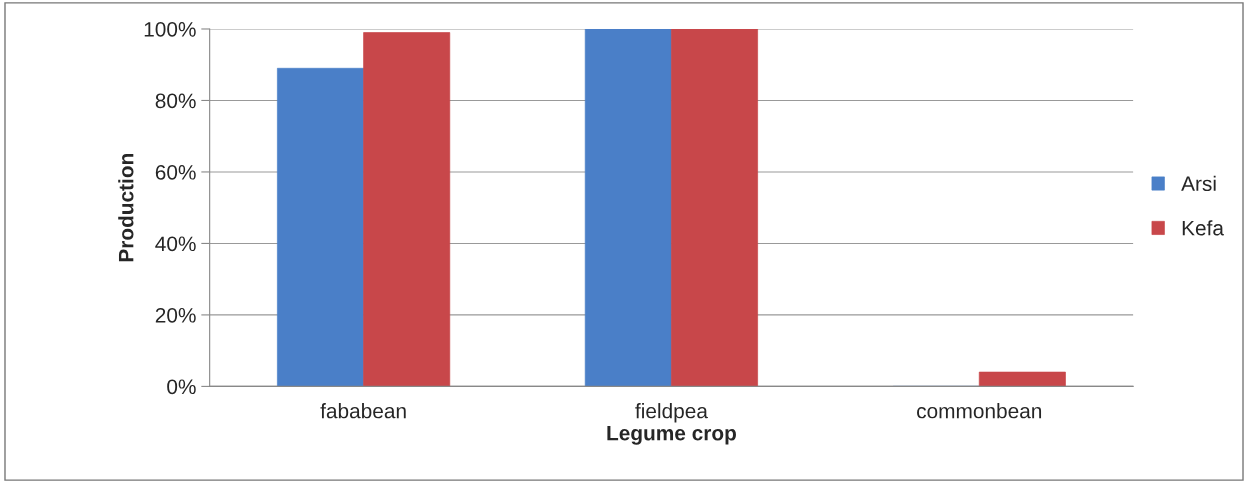 The image size is (1248, 483). I want to click on y-tick-label: 0%, so click(181, 387).